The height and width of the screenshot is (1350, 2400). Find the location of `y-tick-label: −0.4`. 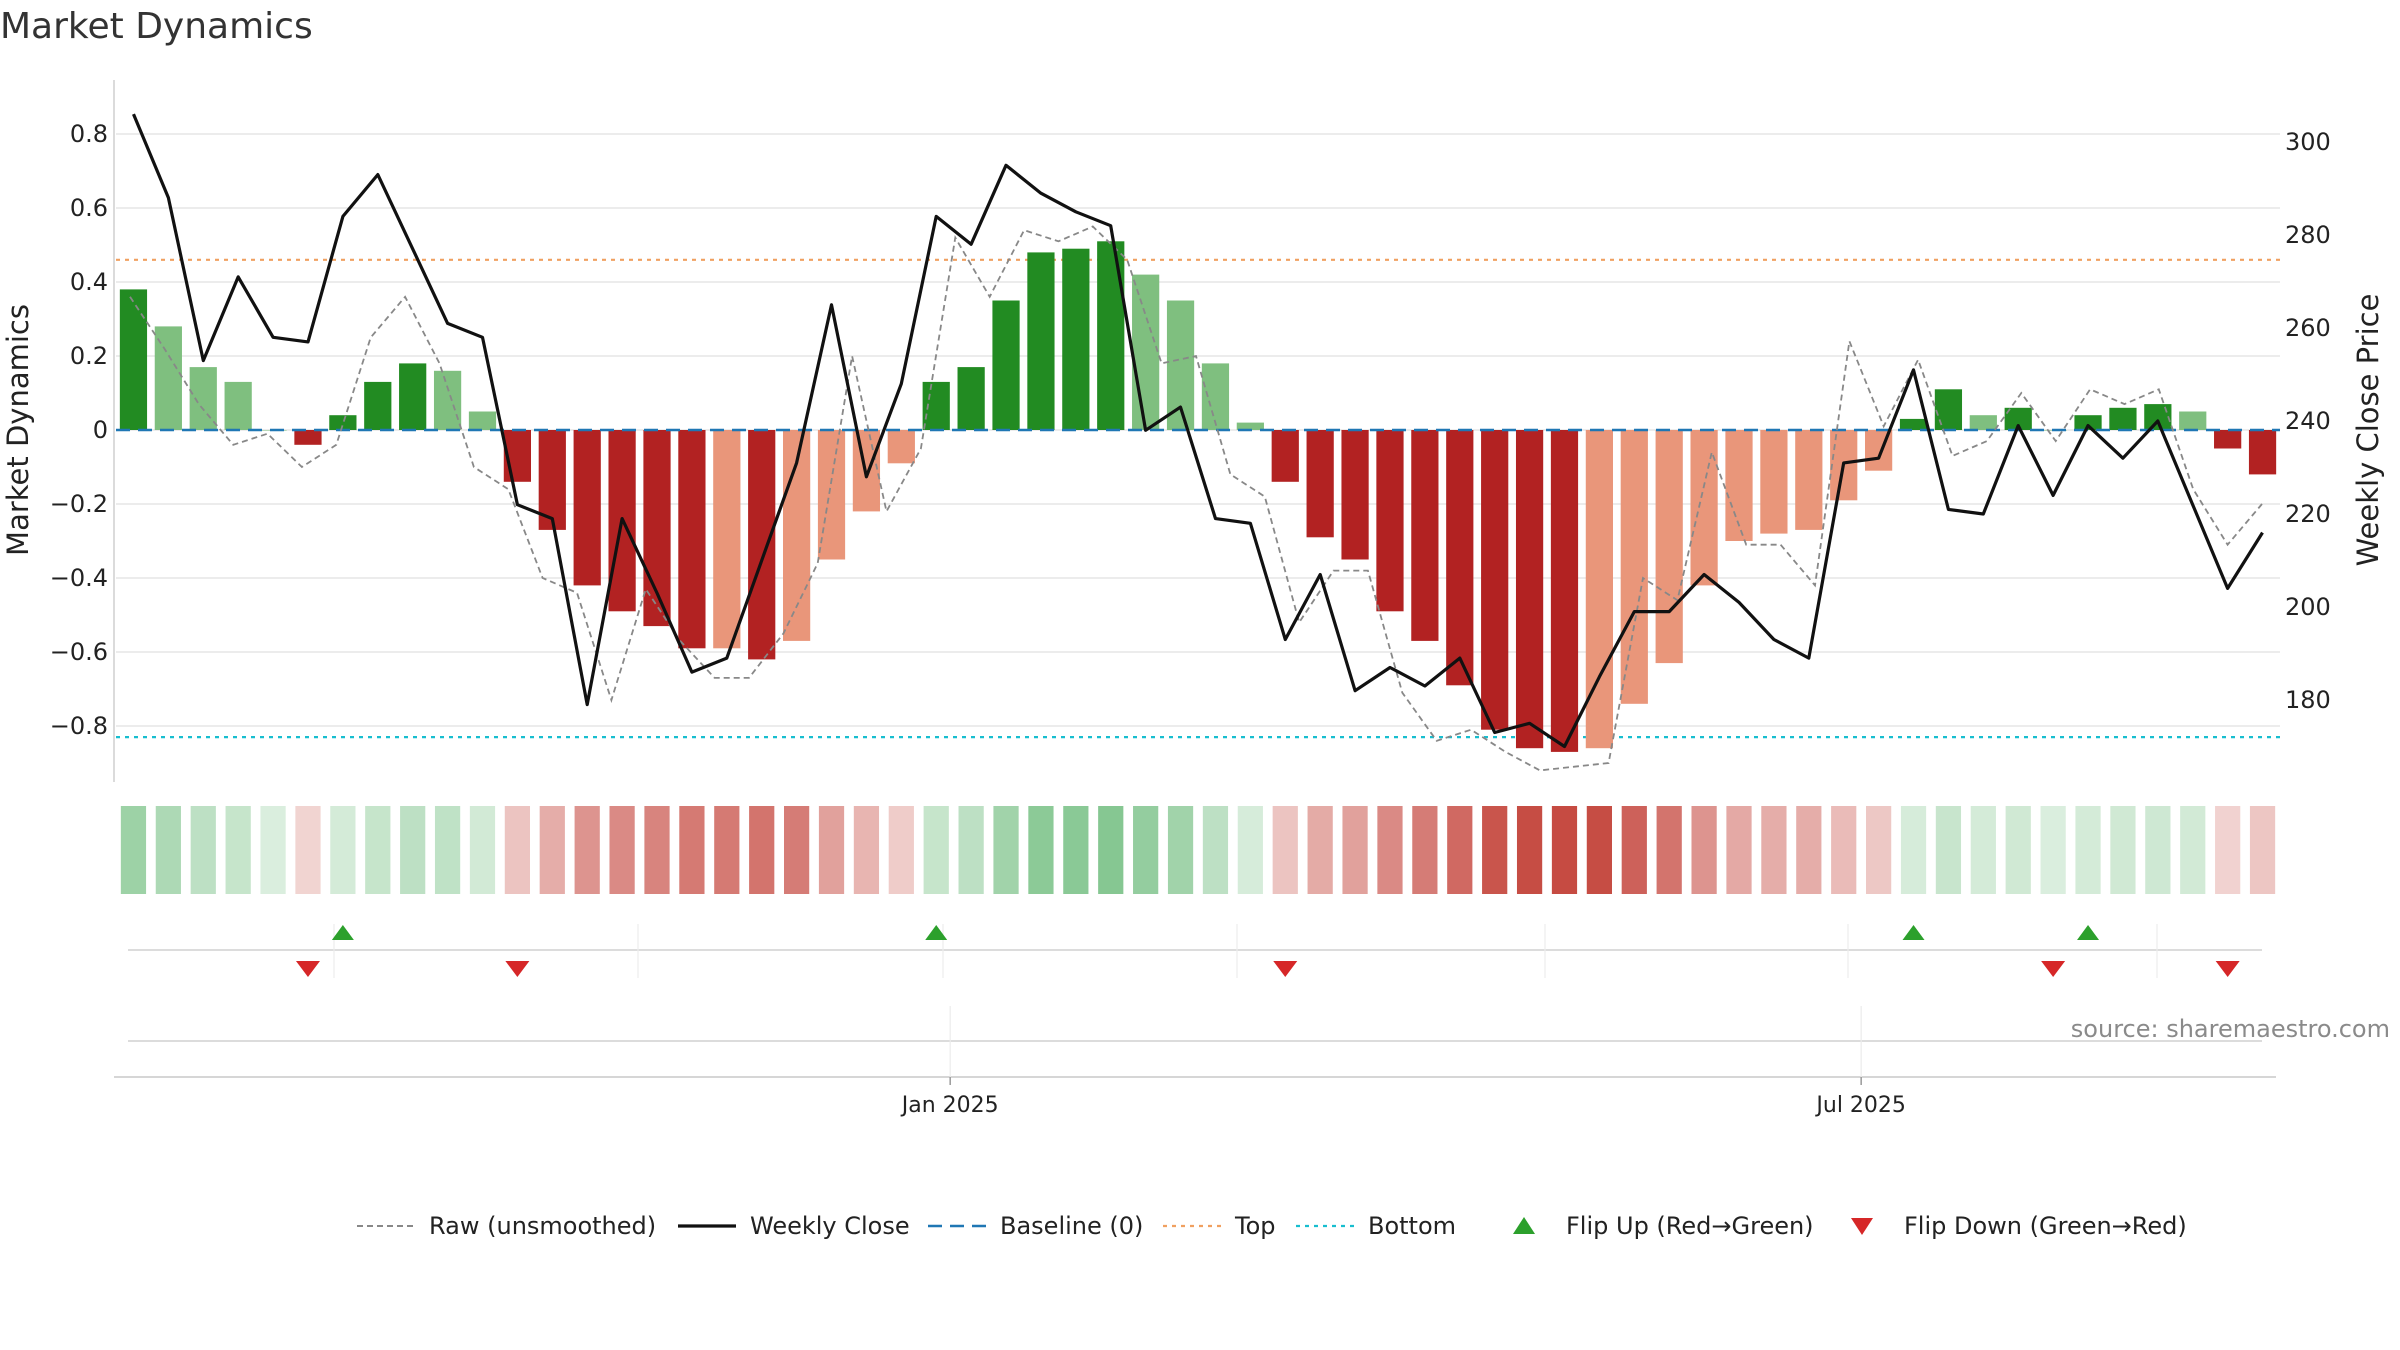

y-tick-label: −0.4 is located at coordinates (79, 578).